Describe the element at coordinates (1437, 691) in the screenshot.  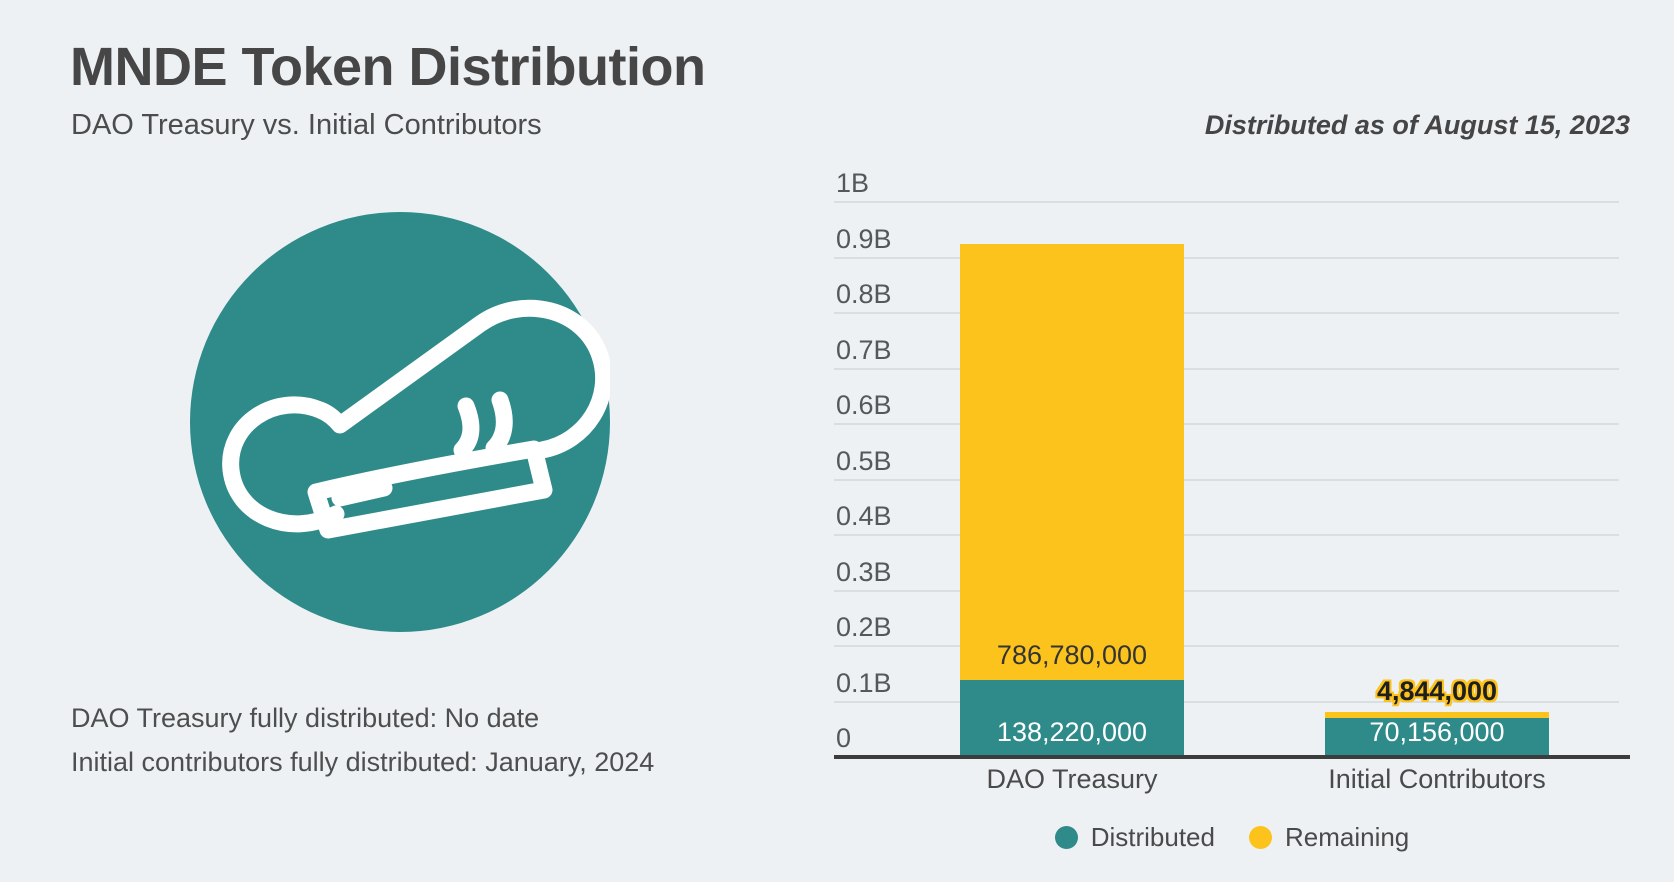
I see `bar-value-label: 4,844,000` at that location.